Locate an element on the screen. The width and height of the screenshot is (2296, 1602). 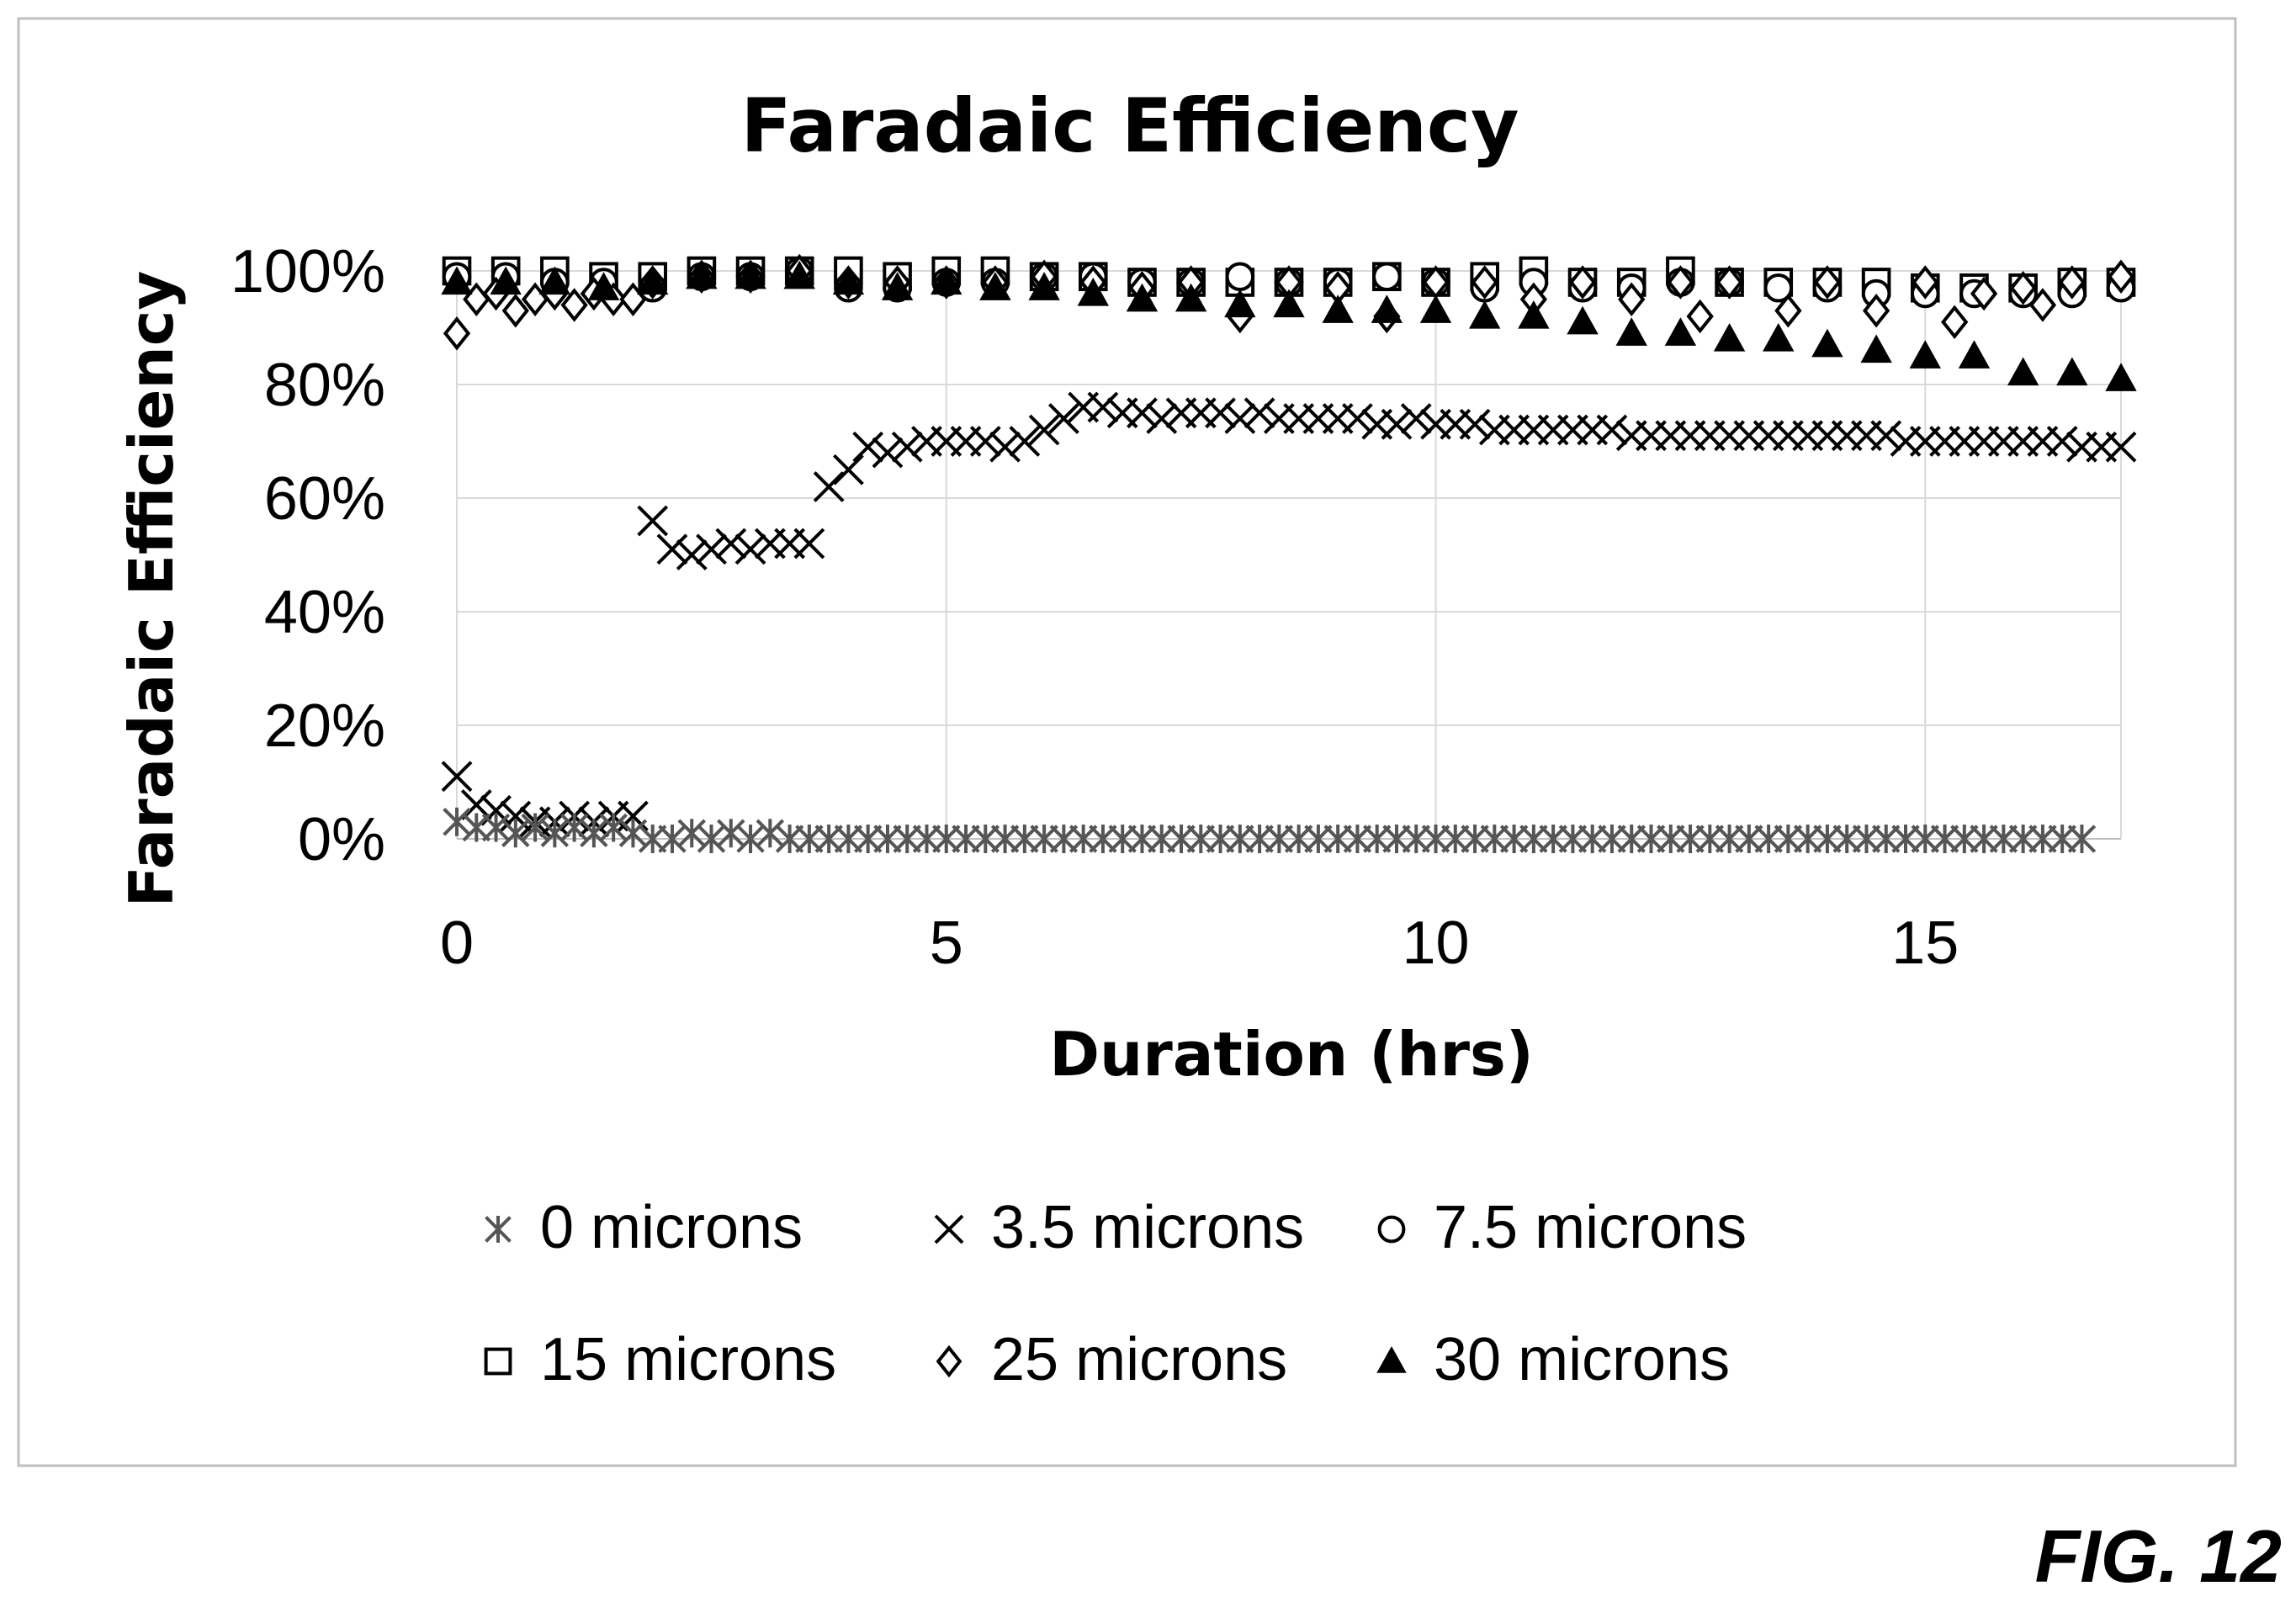
legend-label: 0 microns is located at coordinates (672, 1227).